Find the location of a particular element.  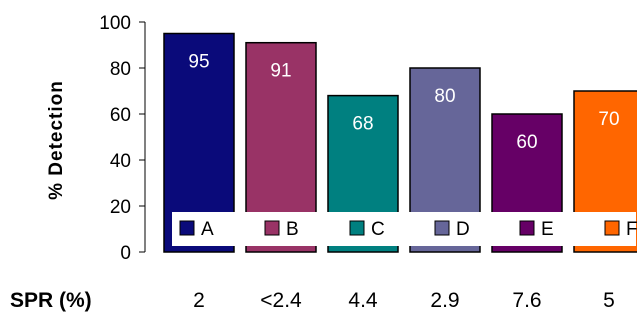

data-label-c: 68 is located at coordinates (362, 124).